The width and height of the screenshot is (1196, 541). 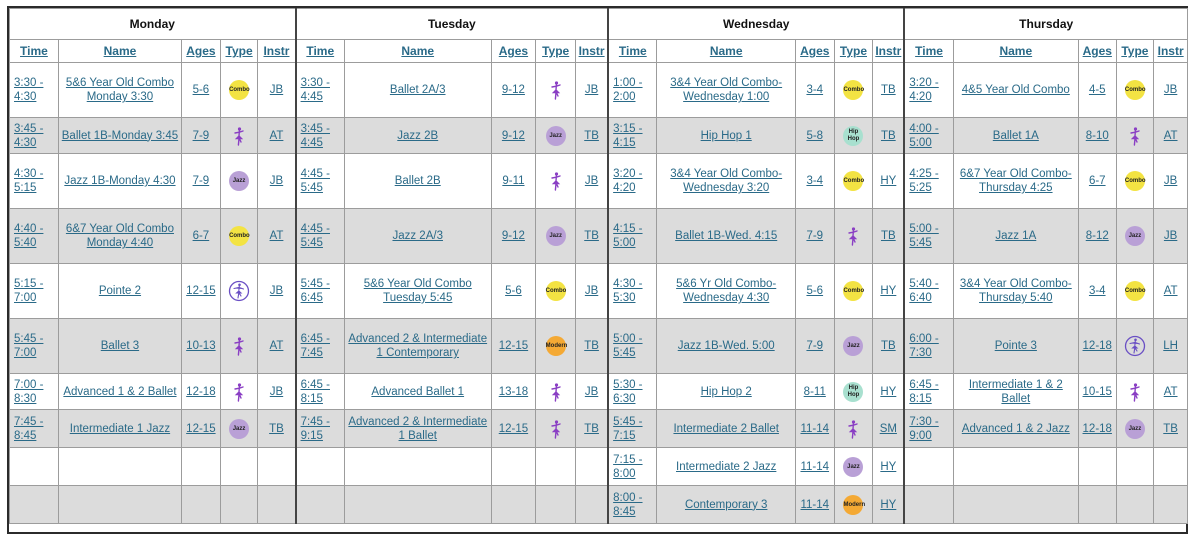 I want to click on class-time-link: 1:00 - 2:00, so click(x=628, y=90).